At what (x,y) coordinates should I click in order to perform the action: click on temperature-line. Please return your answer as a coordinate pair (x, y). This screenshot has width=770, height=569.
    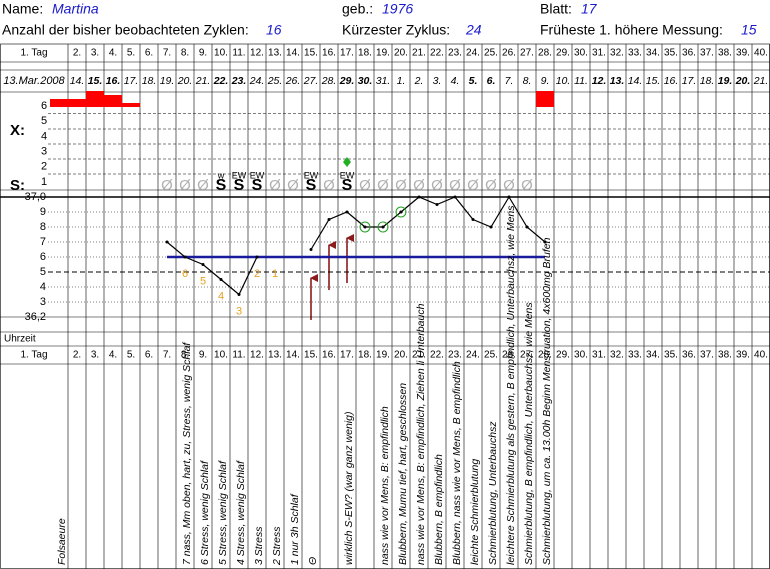
    Looking at the image, I should click on (356, 245).